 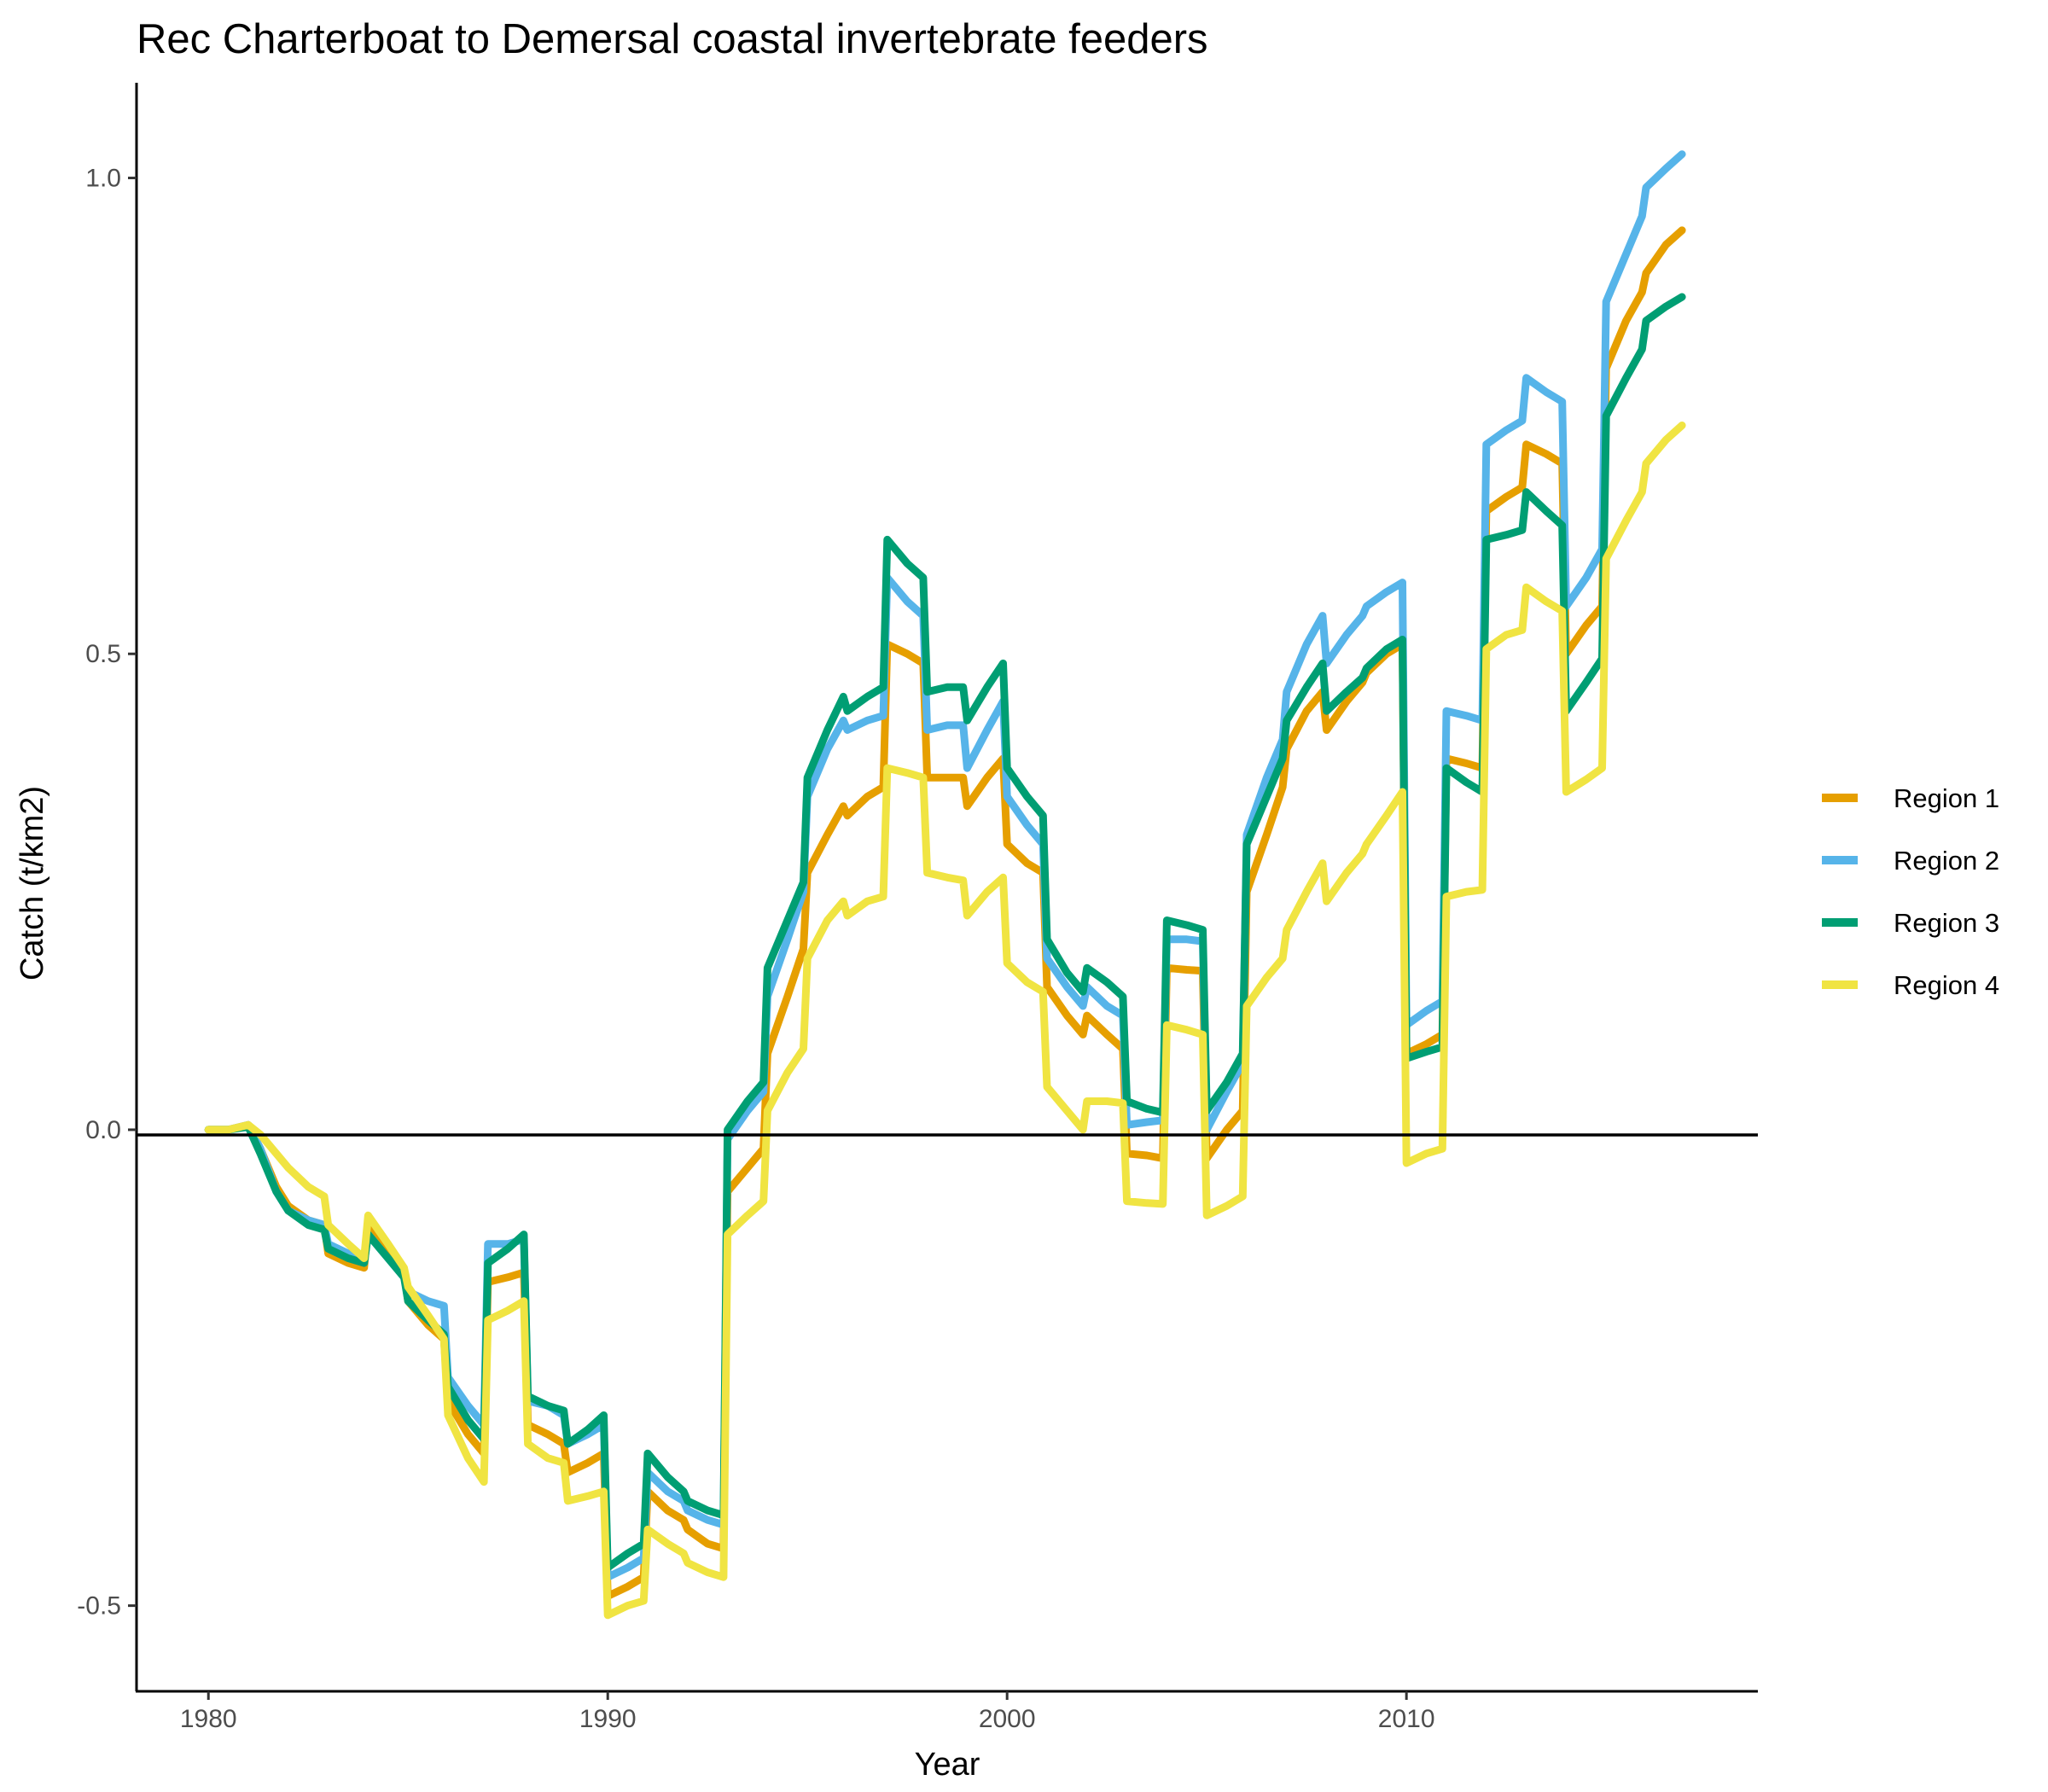 I want to click on x-tick-label: 2010, so click(x=1406, y=1719).